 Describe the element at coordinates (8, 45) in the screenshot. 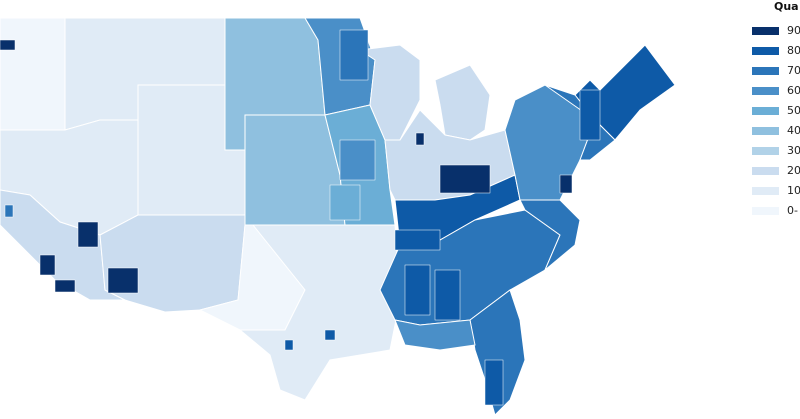

I see `spot-pacific` at that location.